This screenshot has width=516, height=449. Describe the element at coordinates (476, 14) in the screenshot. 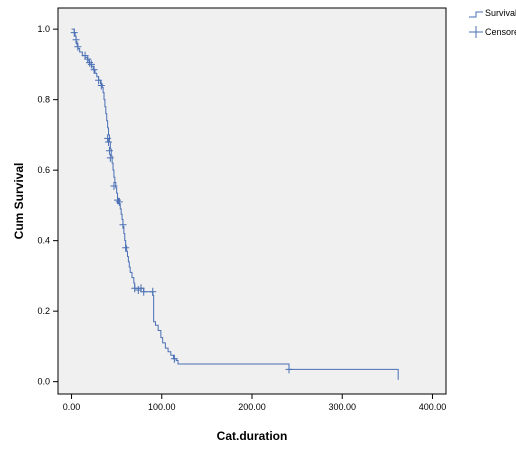

I see `legend-survival-symbol` at that location.